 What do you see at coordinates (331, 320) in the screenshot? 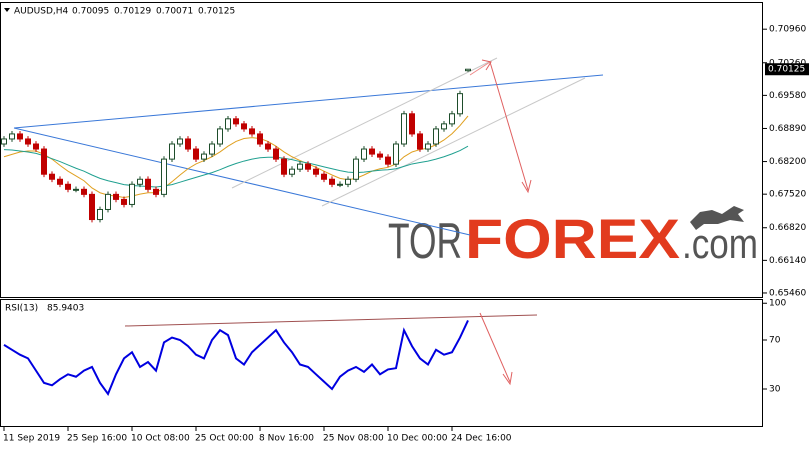
I see `rsi-trend-line` at bounding box center [331, 320].